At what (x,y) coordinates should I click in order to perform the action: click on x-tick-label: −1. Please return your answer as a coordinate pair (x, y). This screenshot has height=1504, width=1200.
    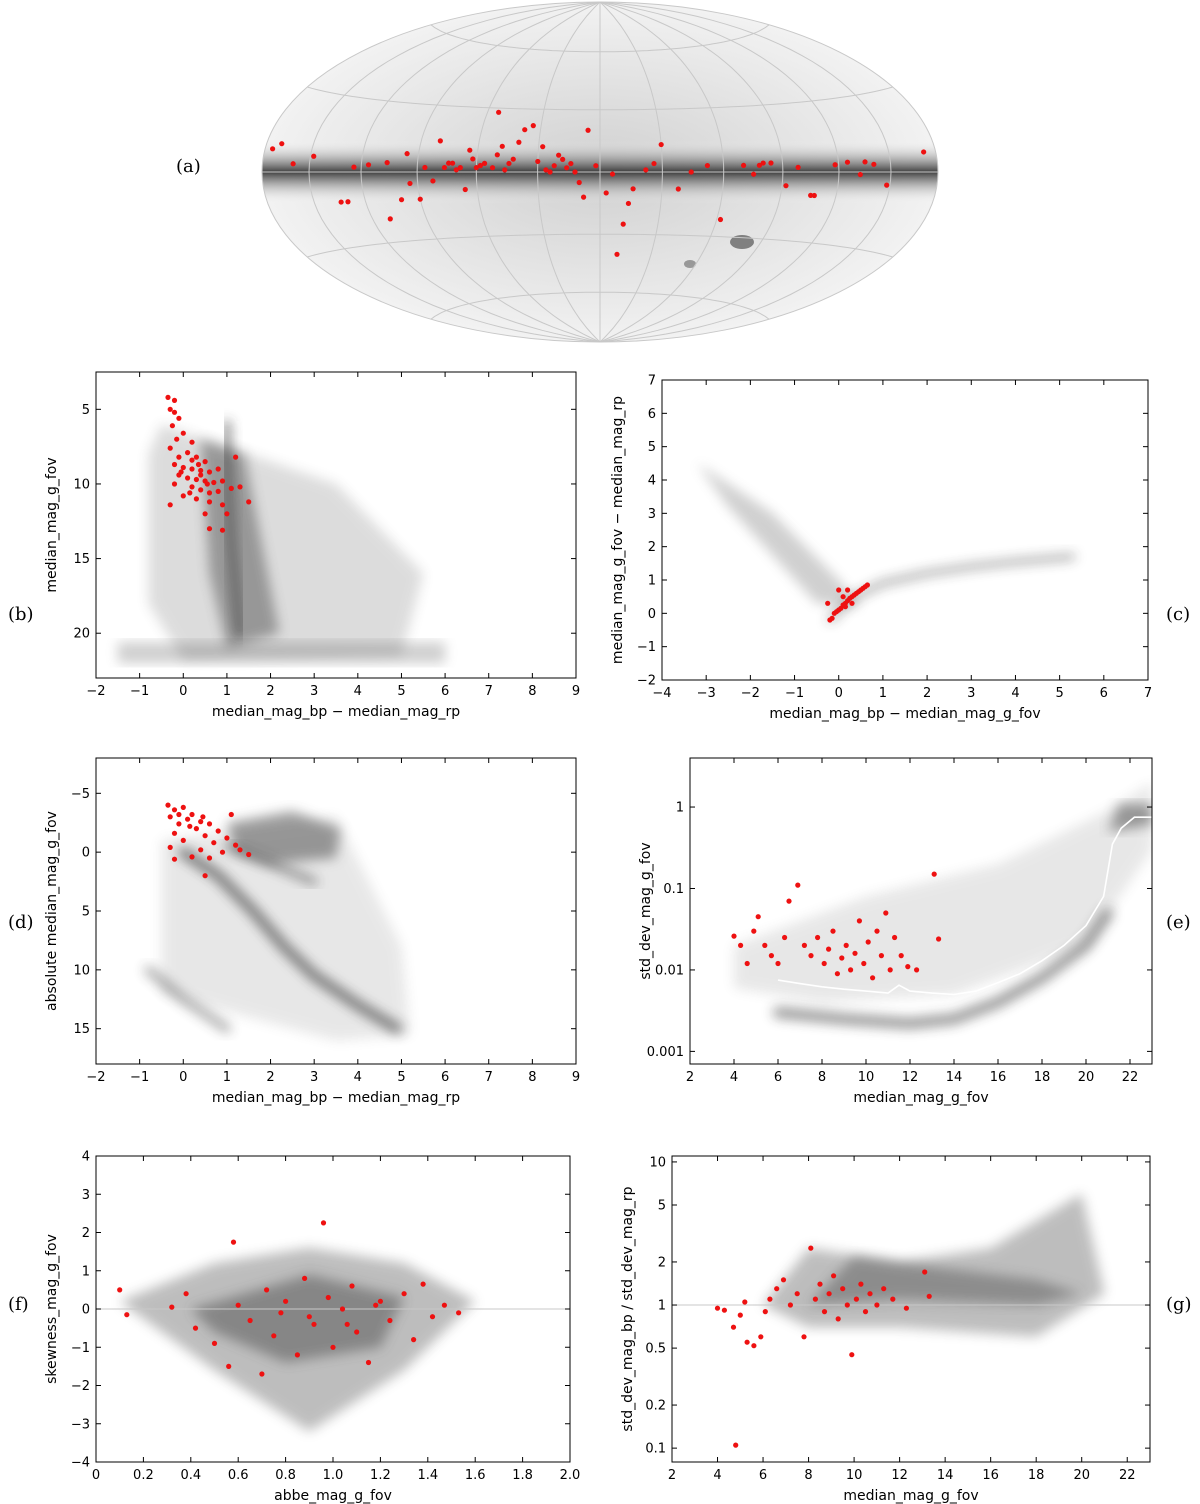
    Looking at the image, I should click on (139, 691).